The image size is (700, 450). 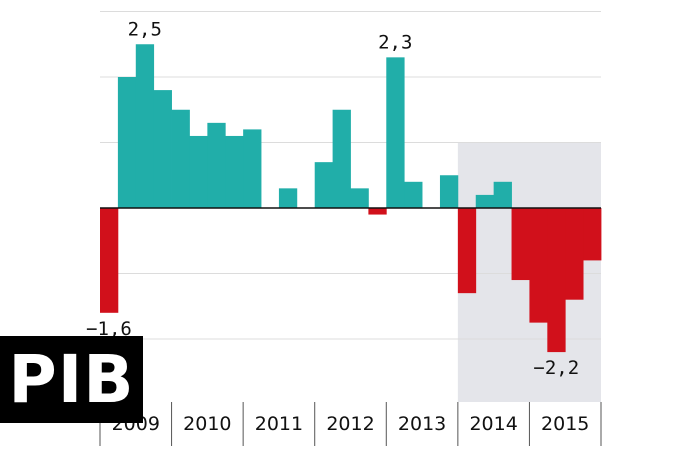 I want to click on bar-2013-Q2, so click(x=413, y=194).